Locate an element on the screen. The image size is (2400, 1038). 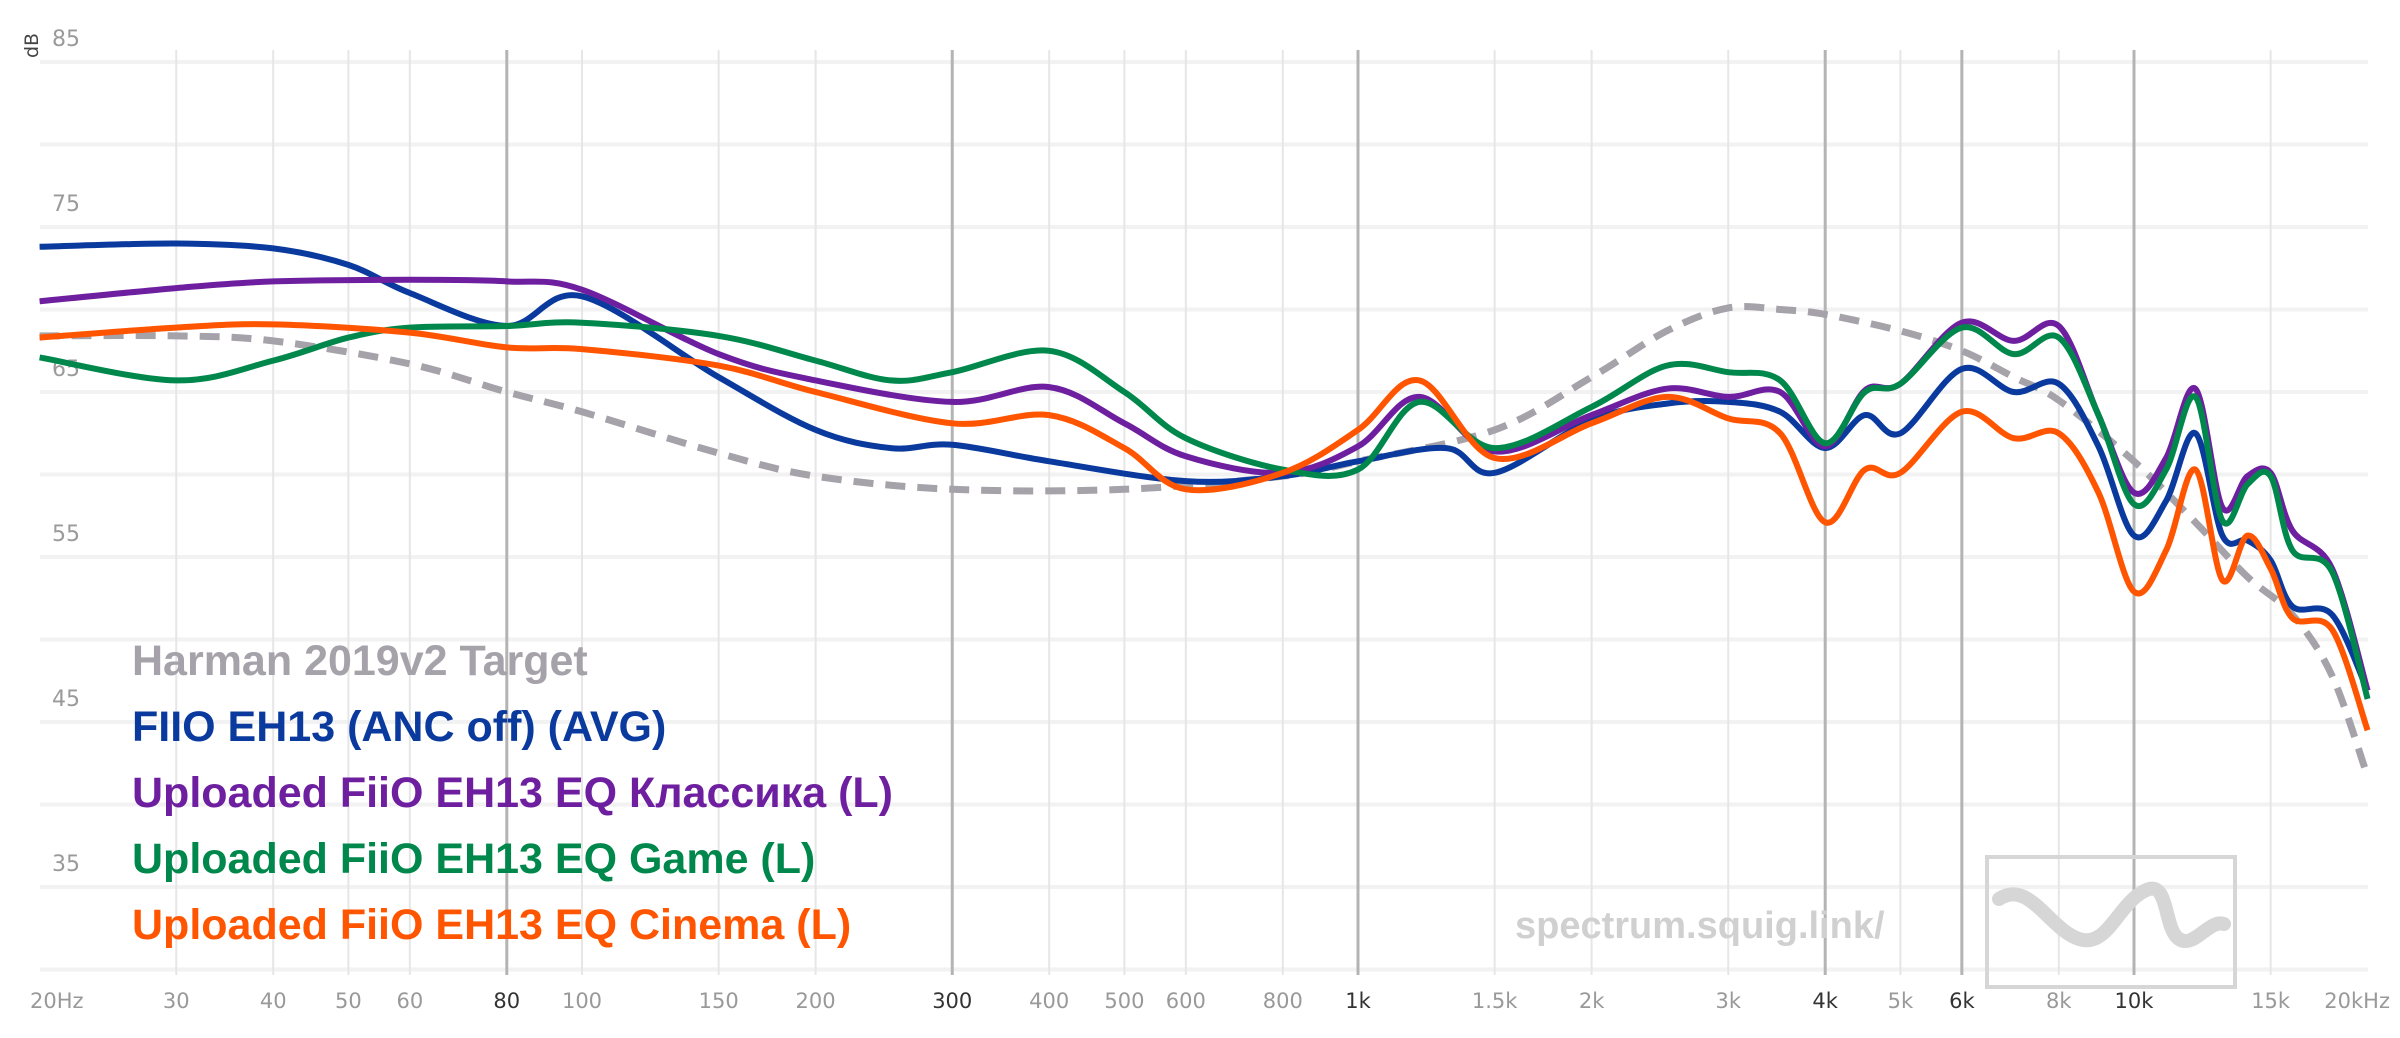
legend-item-eh13: FIIO EH13 (ANC off) (AVG) is located at coordinates (399, 727).